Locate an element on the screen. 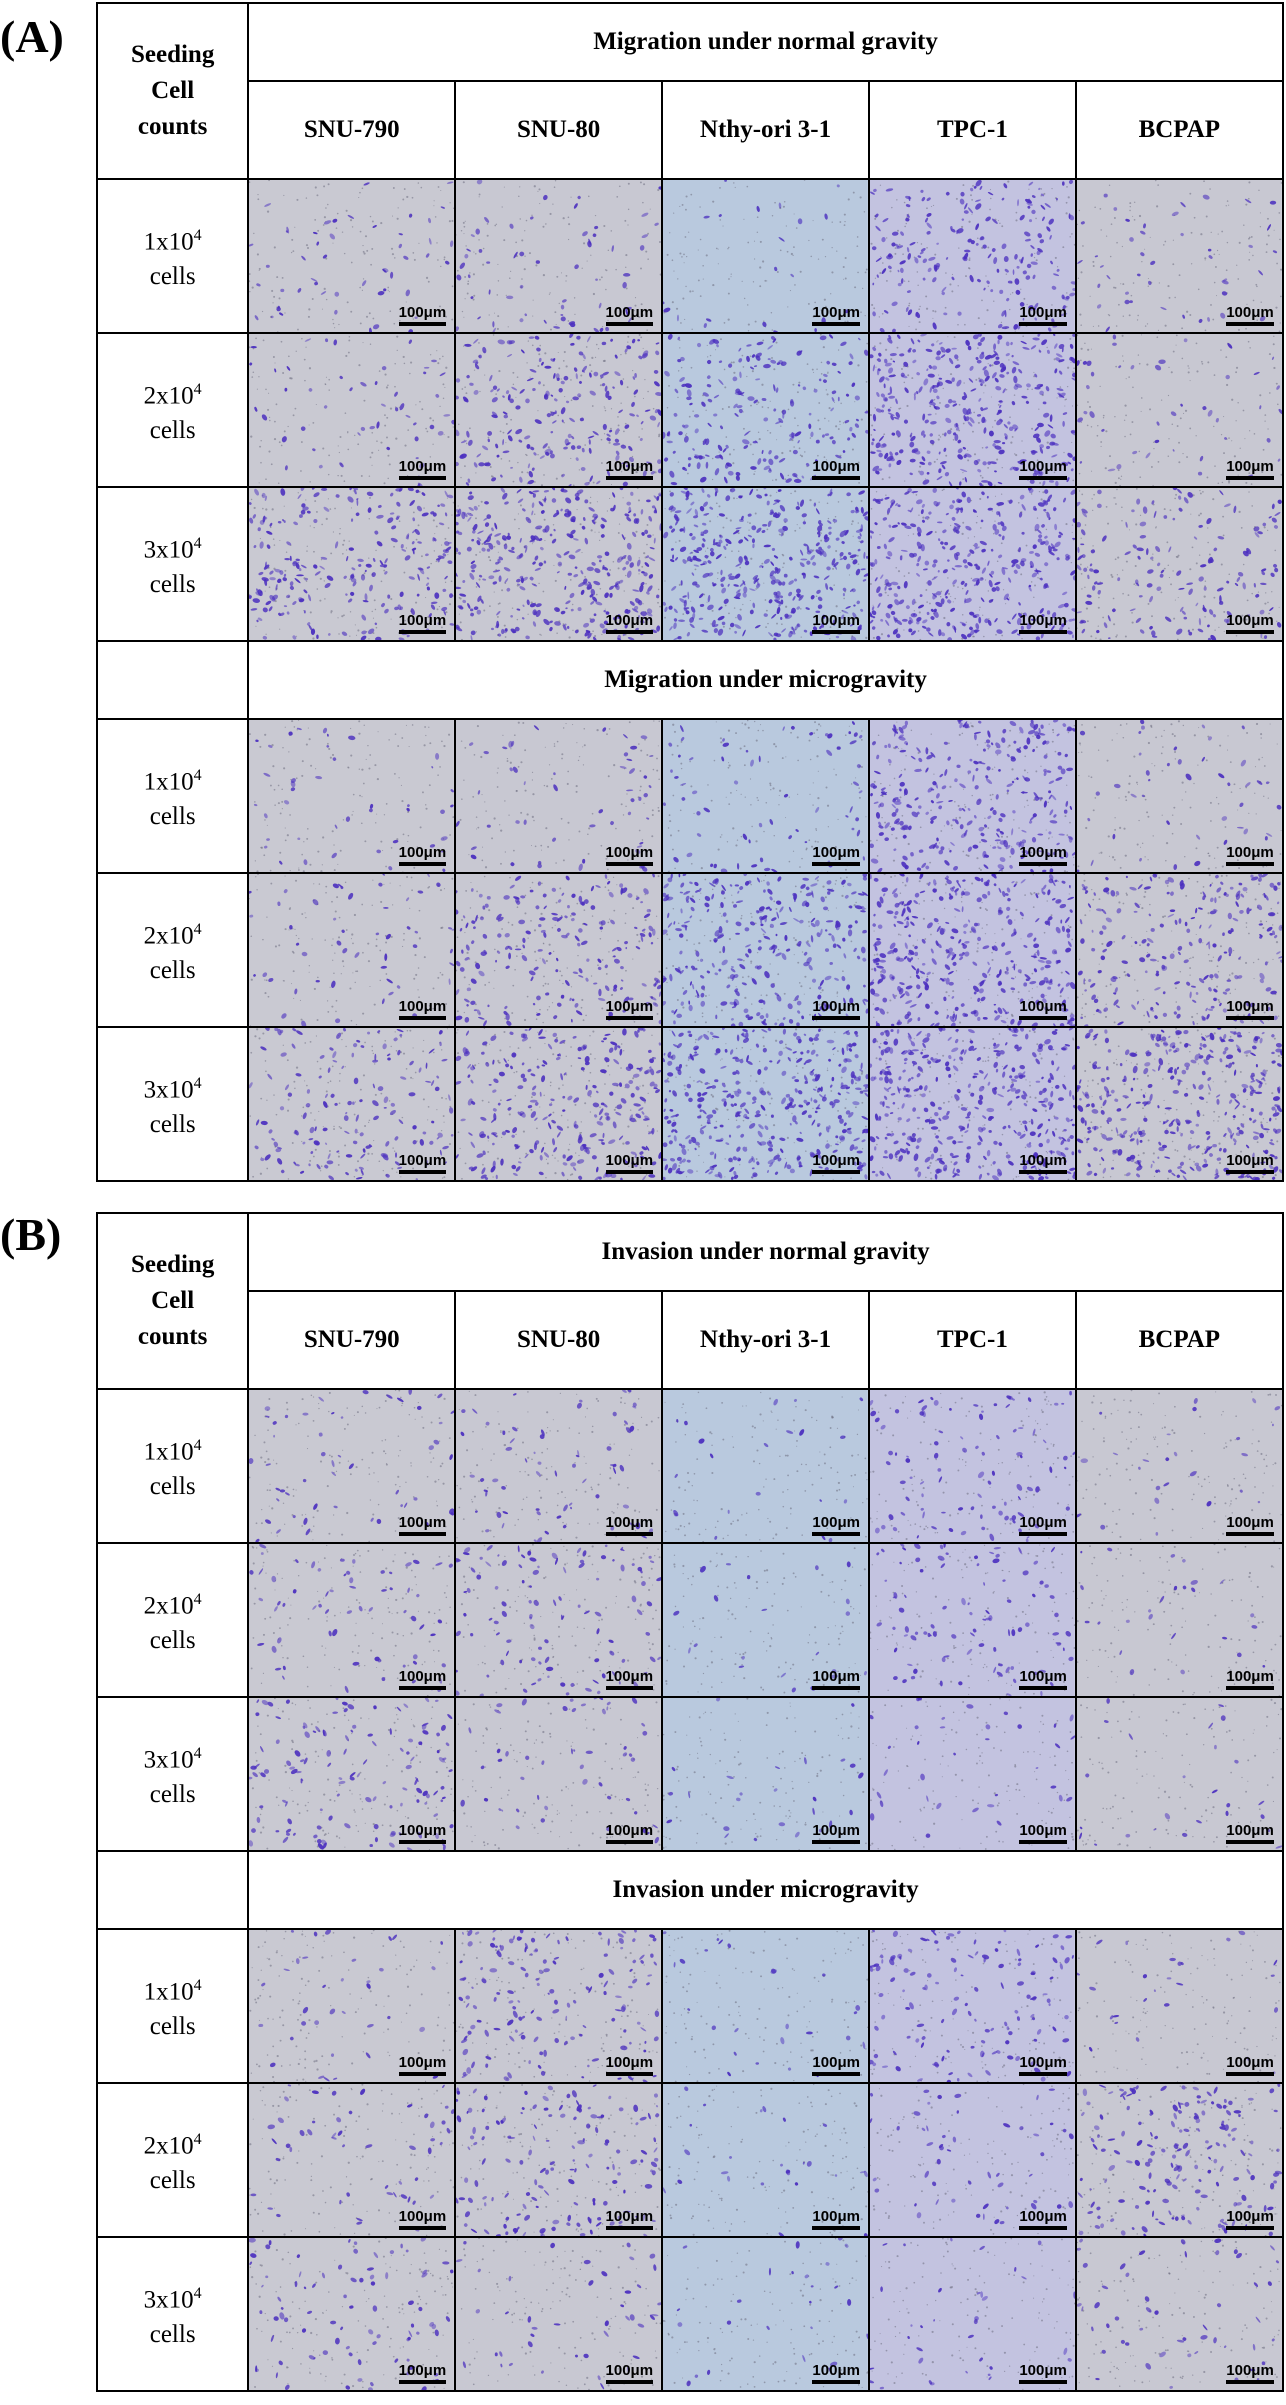 The image size is (1286, 2405). seeding-cell-counts-header: Seeding Cell counts is located at coordinates (172, 1301).